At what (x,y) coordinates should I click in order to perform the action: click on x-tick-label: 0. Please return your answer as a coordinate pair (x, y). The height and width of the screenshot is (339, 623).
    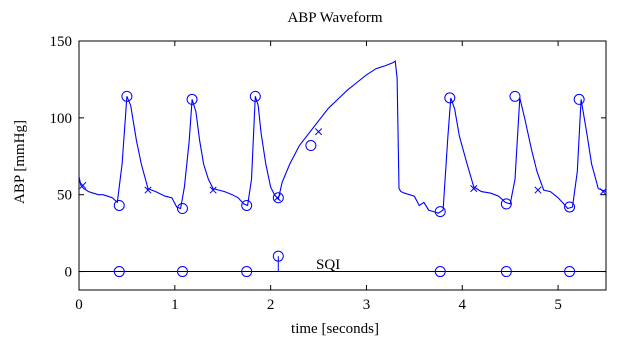
    Looking at the image, I should click on (79, 305).